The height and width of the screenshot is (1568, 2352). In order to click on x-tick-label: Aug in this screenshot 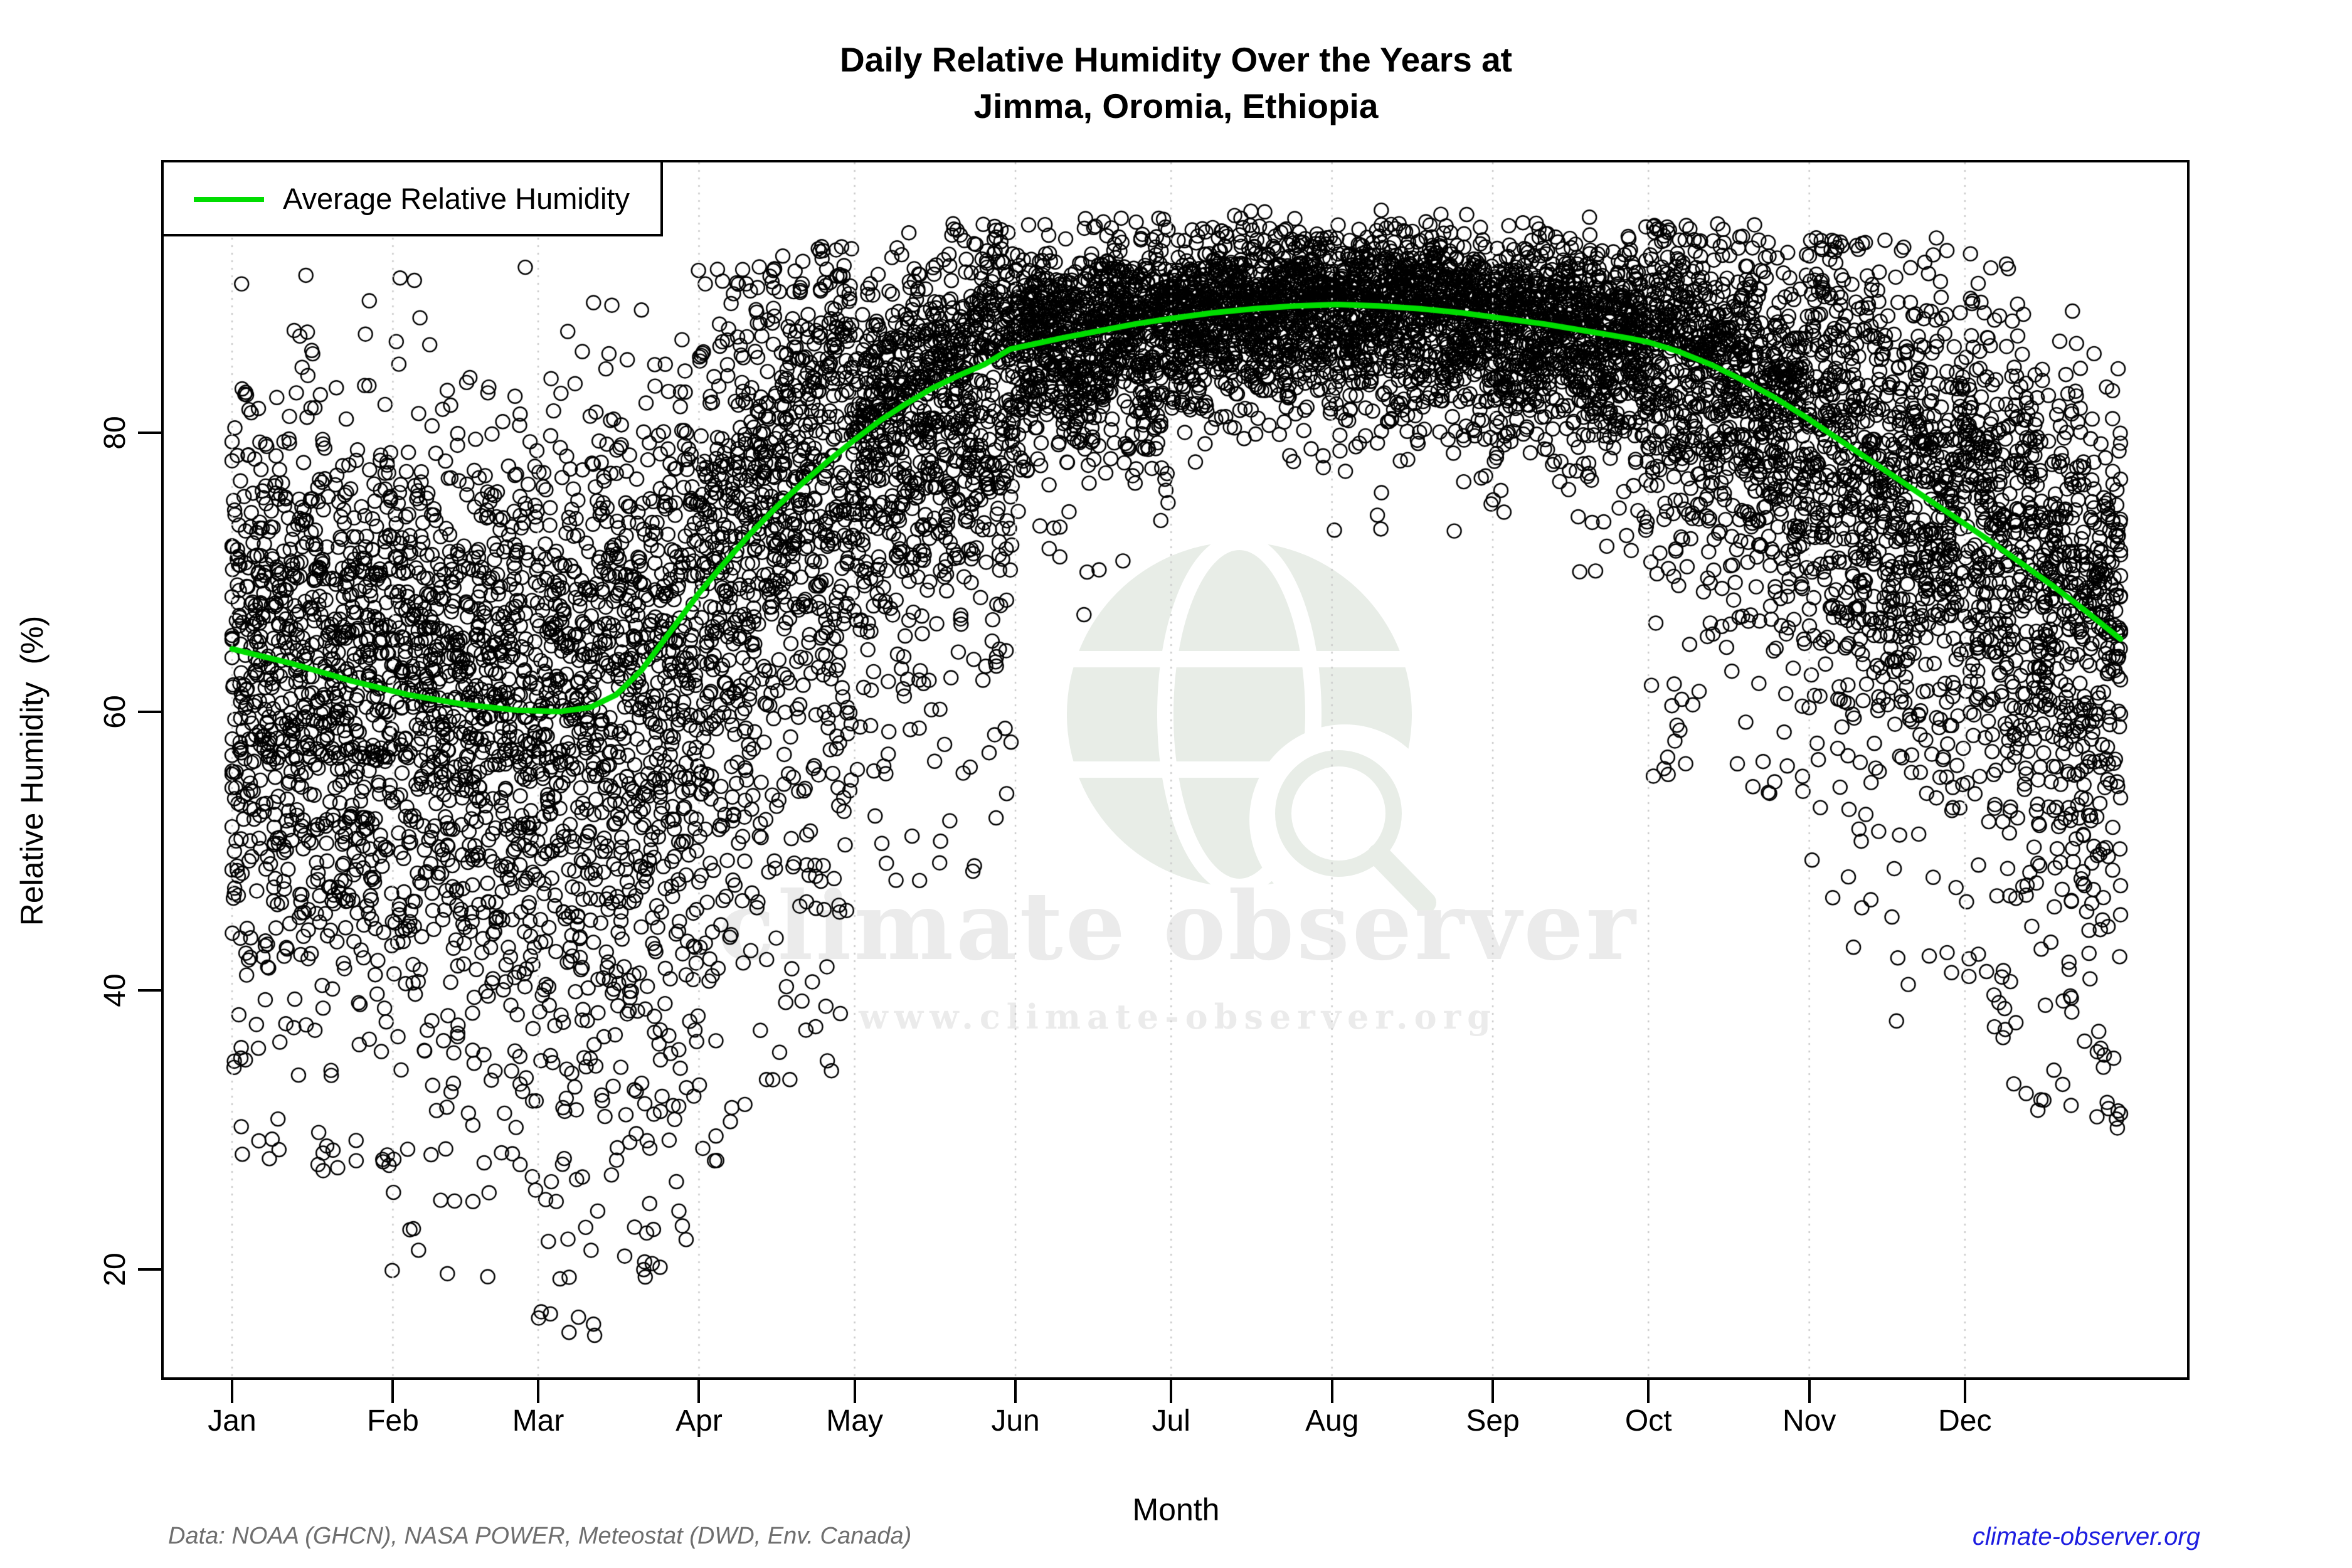, I will do `click(1332, 1421)`.